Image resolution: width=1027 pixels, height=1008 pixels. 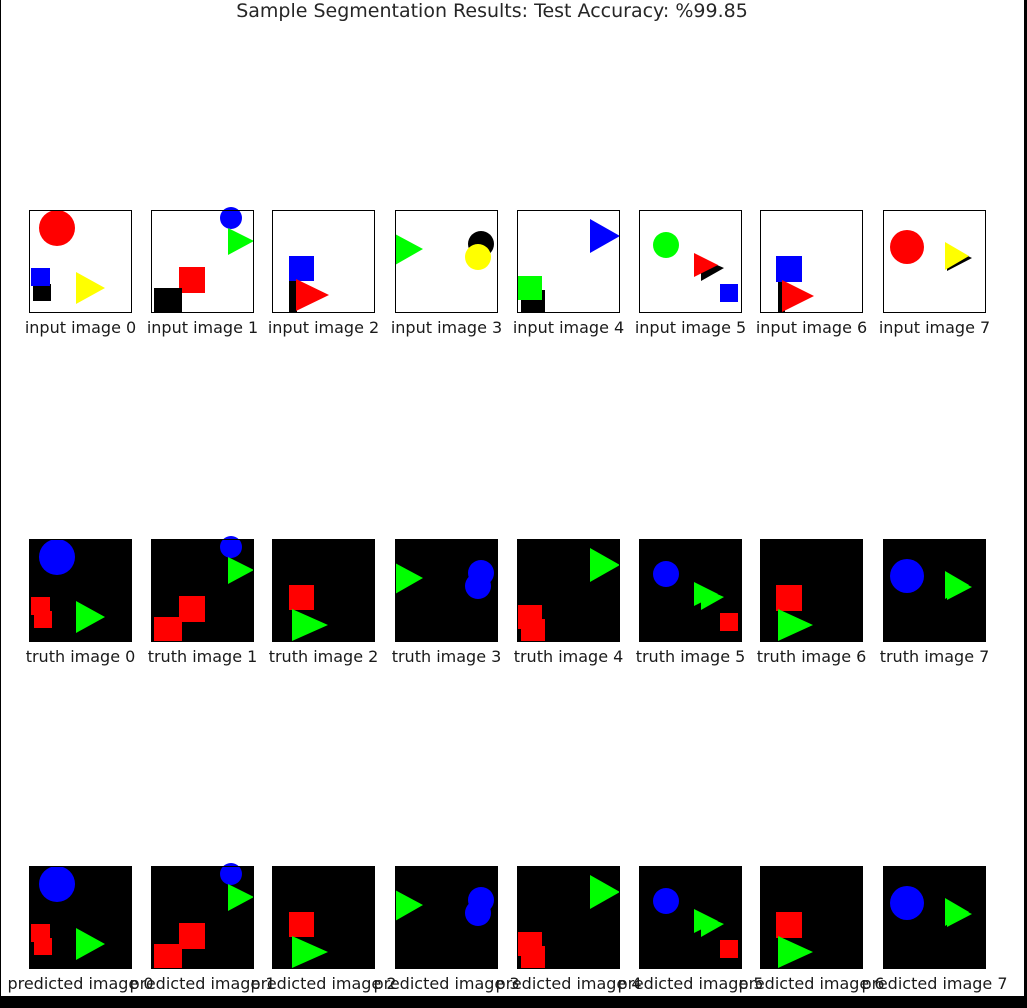 What do you see at coordinates (57, 228) in the screenshot?
I see `red-circle` at bounding box center [57, 228].